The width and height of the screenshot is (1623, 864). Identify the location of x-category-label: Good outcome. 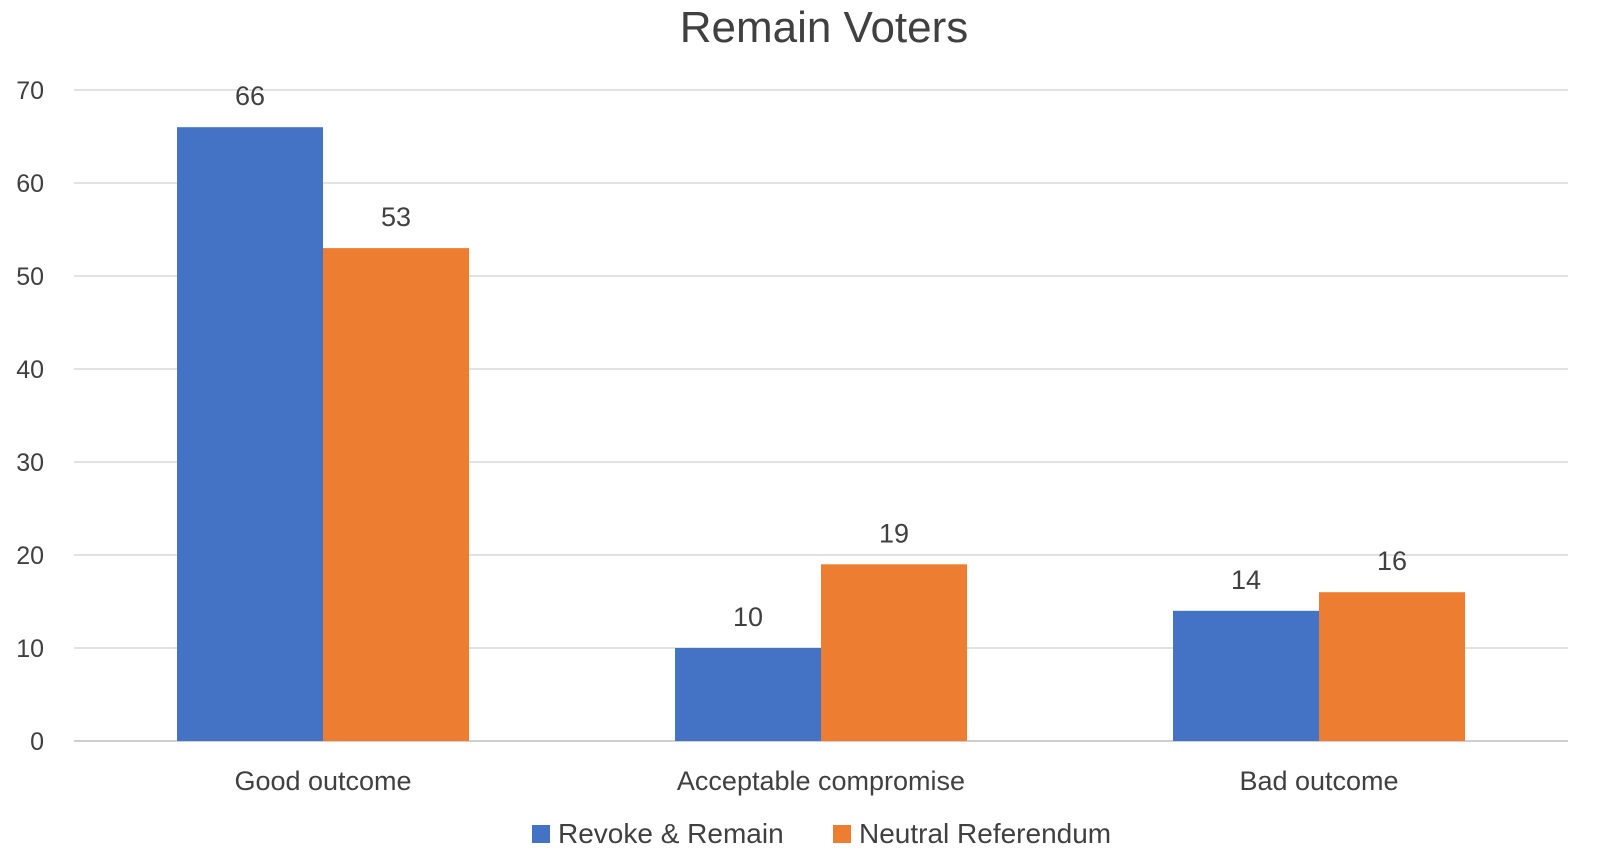
(322, 781).